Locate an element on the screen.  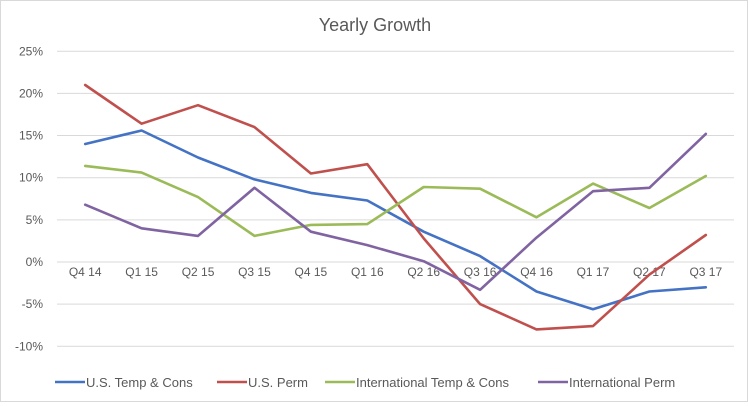
legend-label: International Temp & Cons is located at coordinates (432, 382).